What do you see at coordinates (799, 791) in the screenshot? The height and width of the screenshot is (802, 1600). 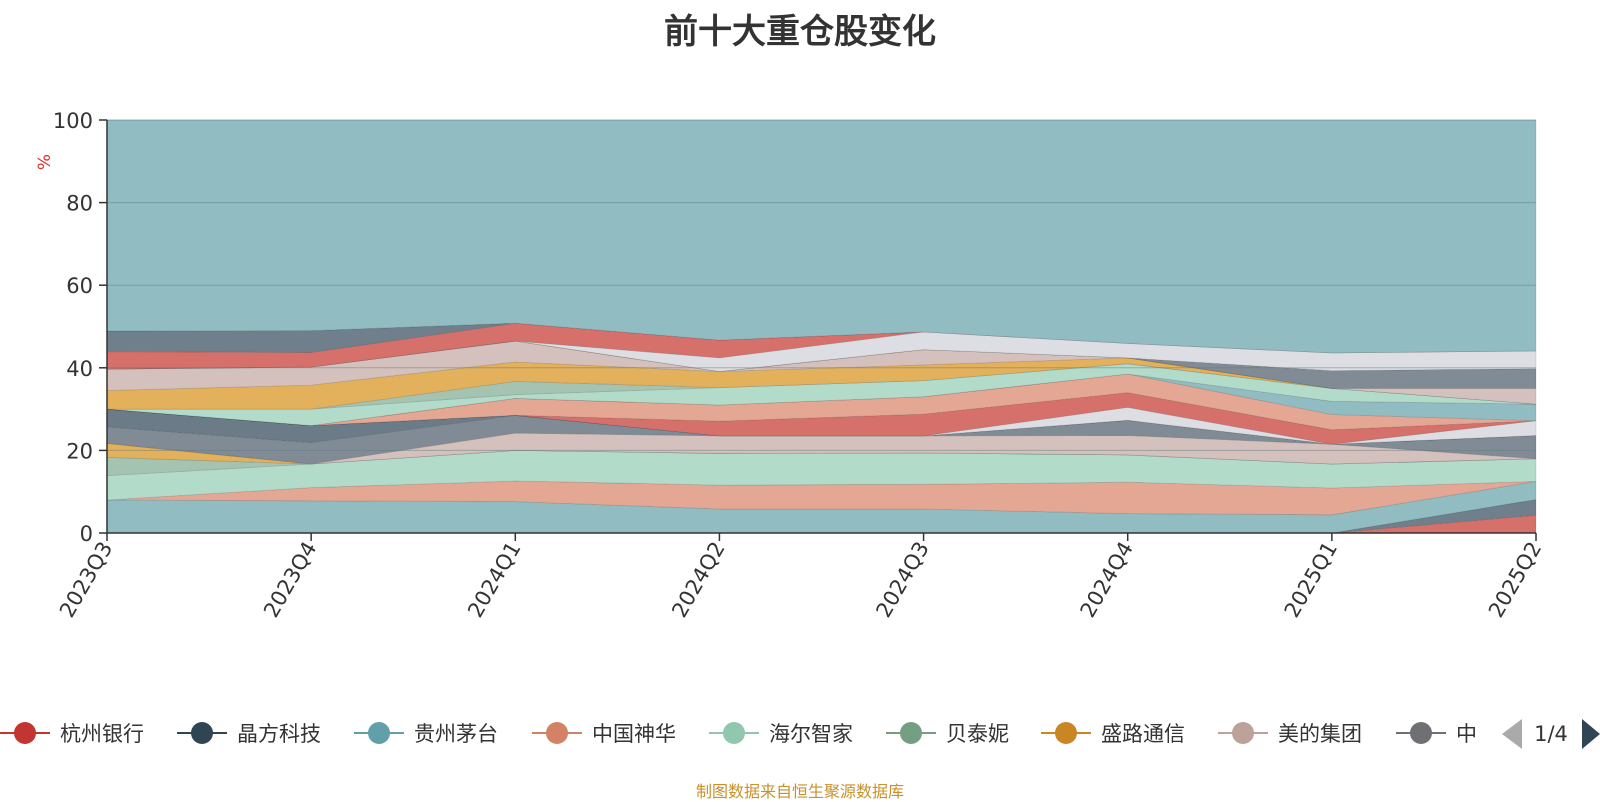 I see `data-source-note: 制图数据来自恒生聚源数据库` at bounding box center [799, 791].